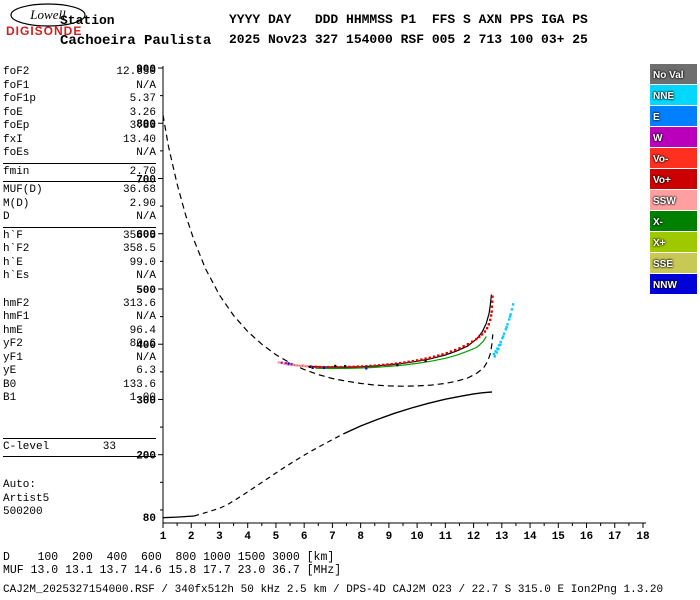  I want to click on param-label: h`Es, so click(16, 276).